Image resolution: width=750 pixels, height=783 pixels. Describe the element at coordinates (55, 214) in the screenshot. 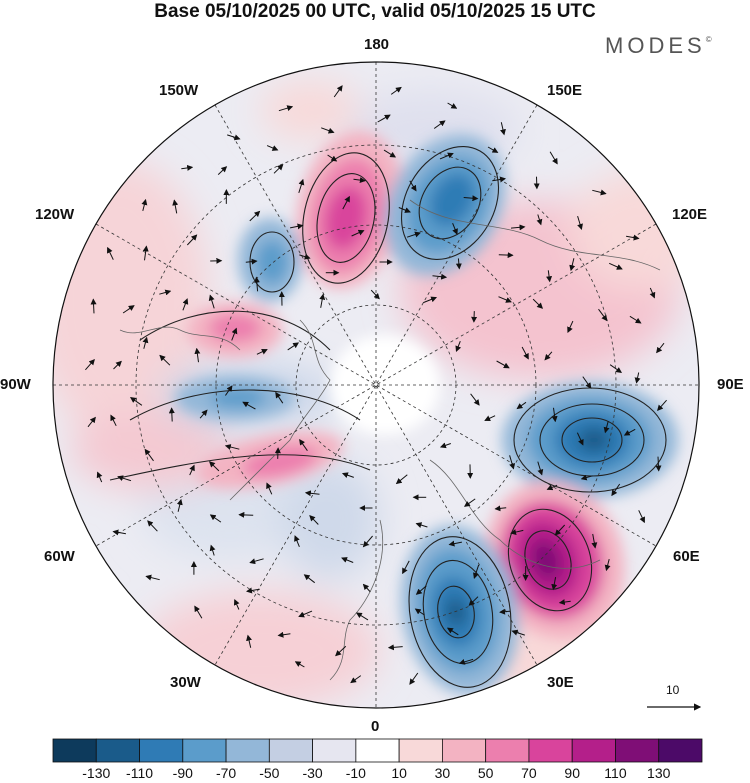

I see `lon-label-120w: 120W` at that location.